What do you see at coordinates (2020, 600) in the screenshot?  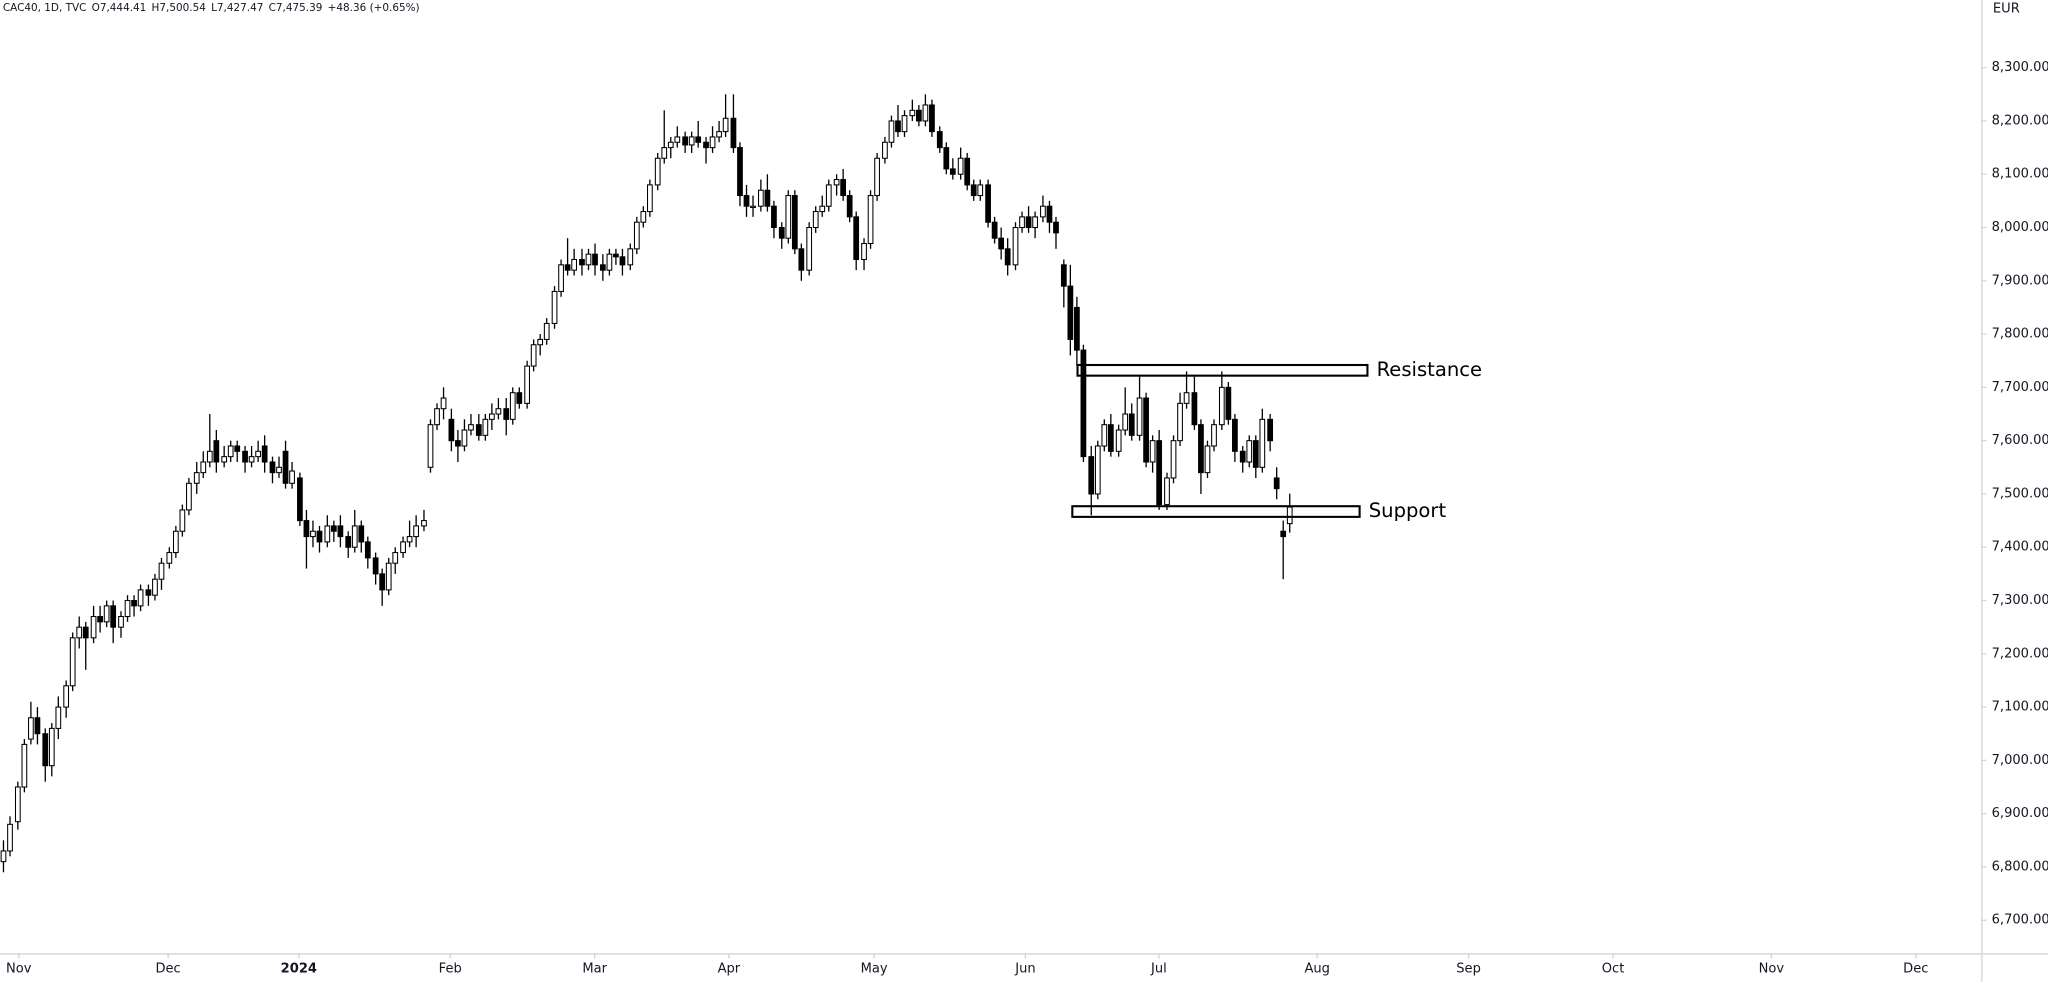 I see `y-tick-label: 7,300.00` at bounding box center [2020, 600].